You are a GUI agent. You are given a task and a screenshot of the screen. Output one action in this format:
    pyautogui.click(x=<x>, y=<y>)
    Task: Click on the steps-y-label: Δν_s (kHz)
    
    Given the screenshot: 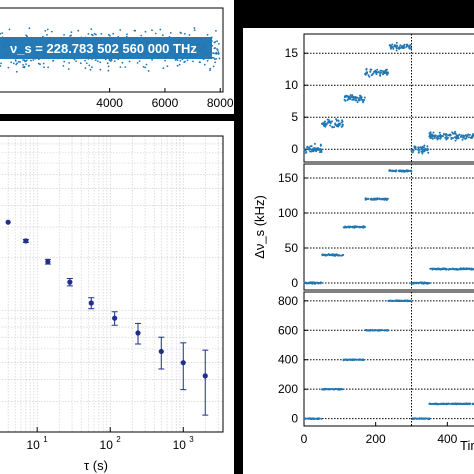 What is the action you would take?
    pyautogui.click(x=259, y=227)
    